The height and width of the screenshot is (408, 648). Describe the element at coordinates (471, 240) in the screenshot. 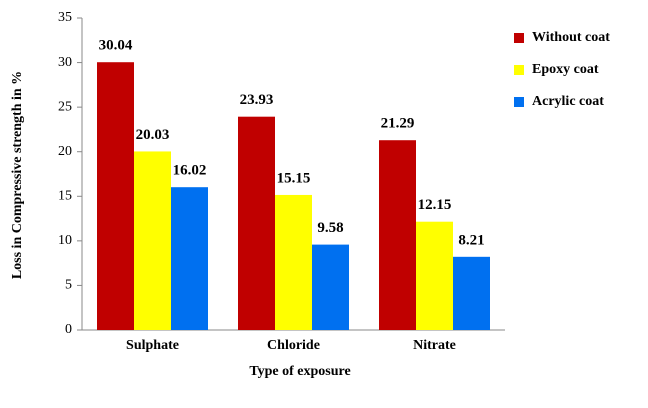

I see `data-label: 8.21` at that location.